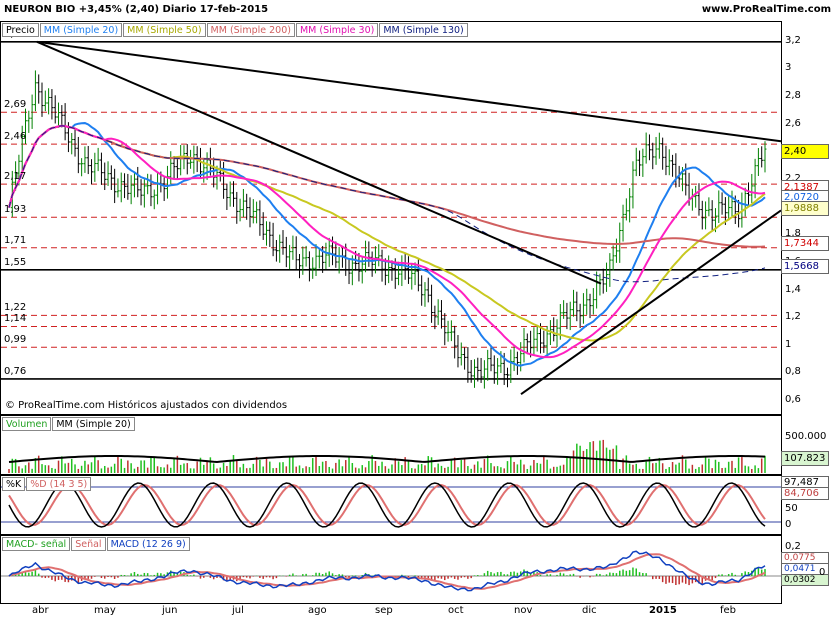 The image size is (835, 620). Describe the element at coordinates (81, 30) in the screenshot. I see `legend-sma20: MM (Simple 20)` at that location.